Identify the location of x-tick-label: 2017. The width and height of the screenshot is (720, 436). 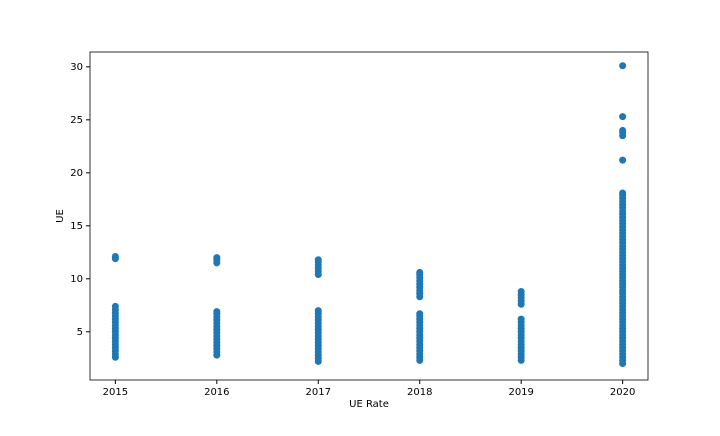
(318, 392).